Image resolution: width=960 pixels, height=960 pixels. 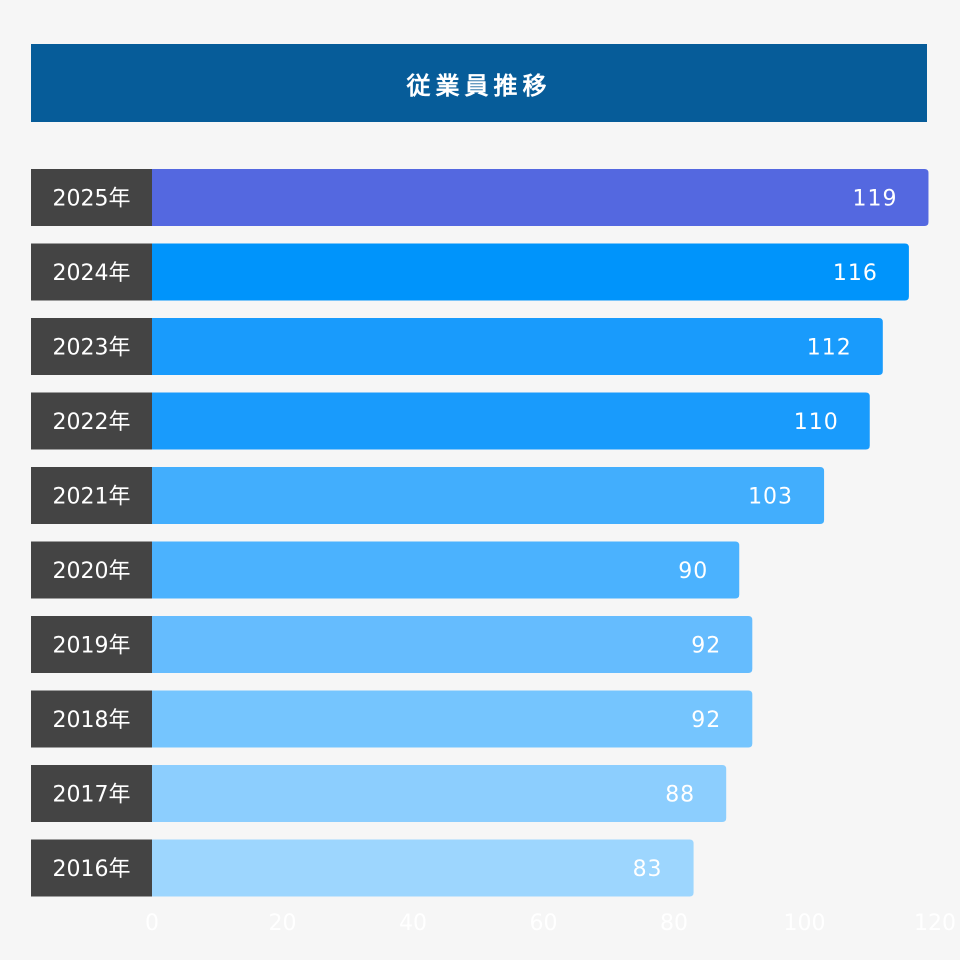 I want to click on category-label: 2022年, so click(x=92, y=422).